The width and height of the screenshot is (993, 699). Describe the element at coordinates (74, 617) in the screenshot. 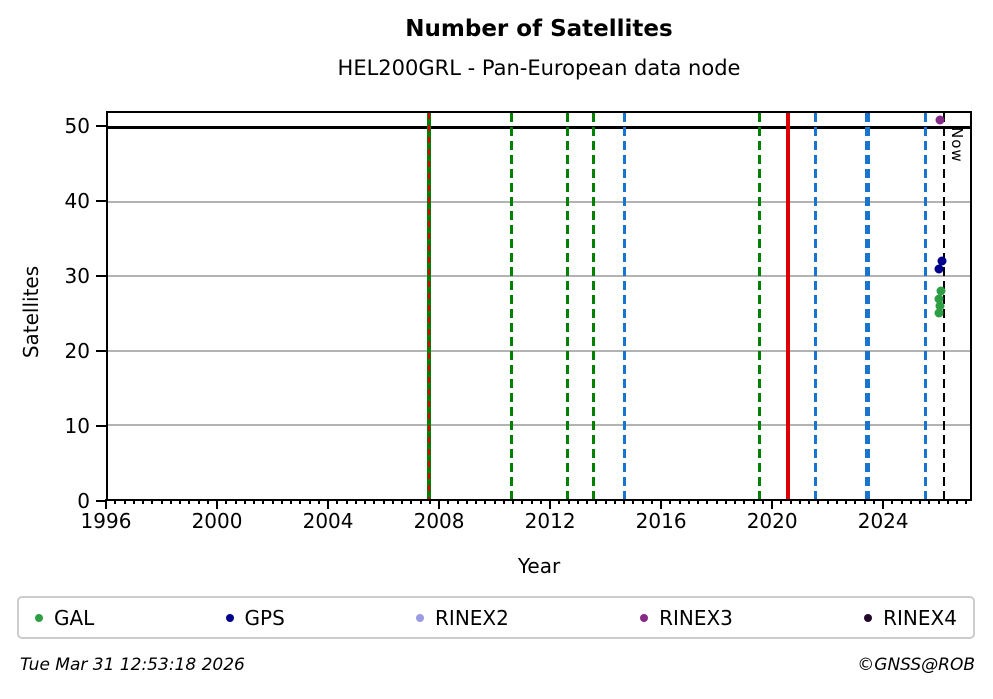

I see `legend-label-gal: GAL` at that location.